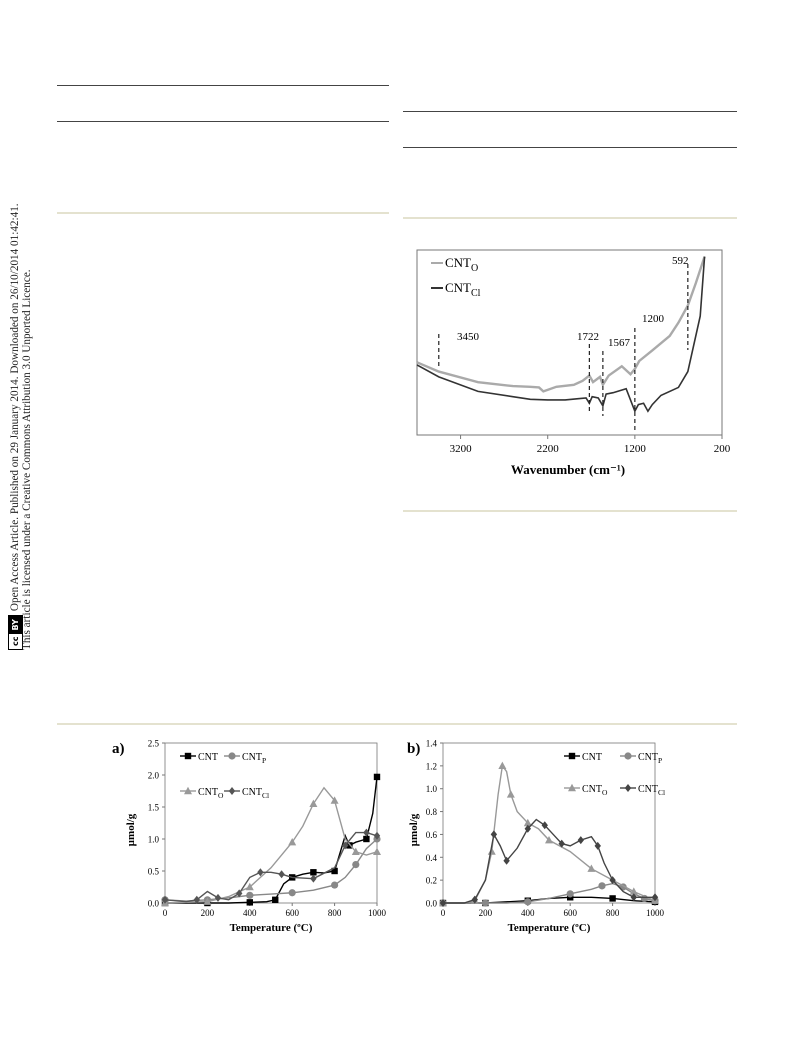 This screenshot has width=793, height=1039. Describe the element at coordinates (431, 766) in the screenshot. I see `ytick-label: 1.2` at that location.